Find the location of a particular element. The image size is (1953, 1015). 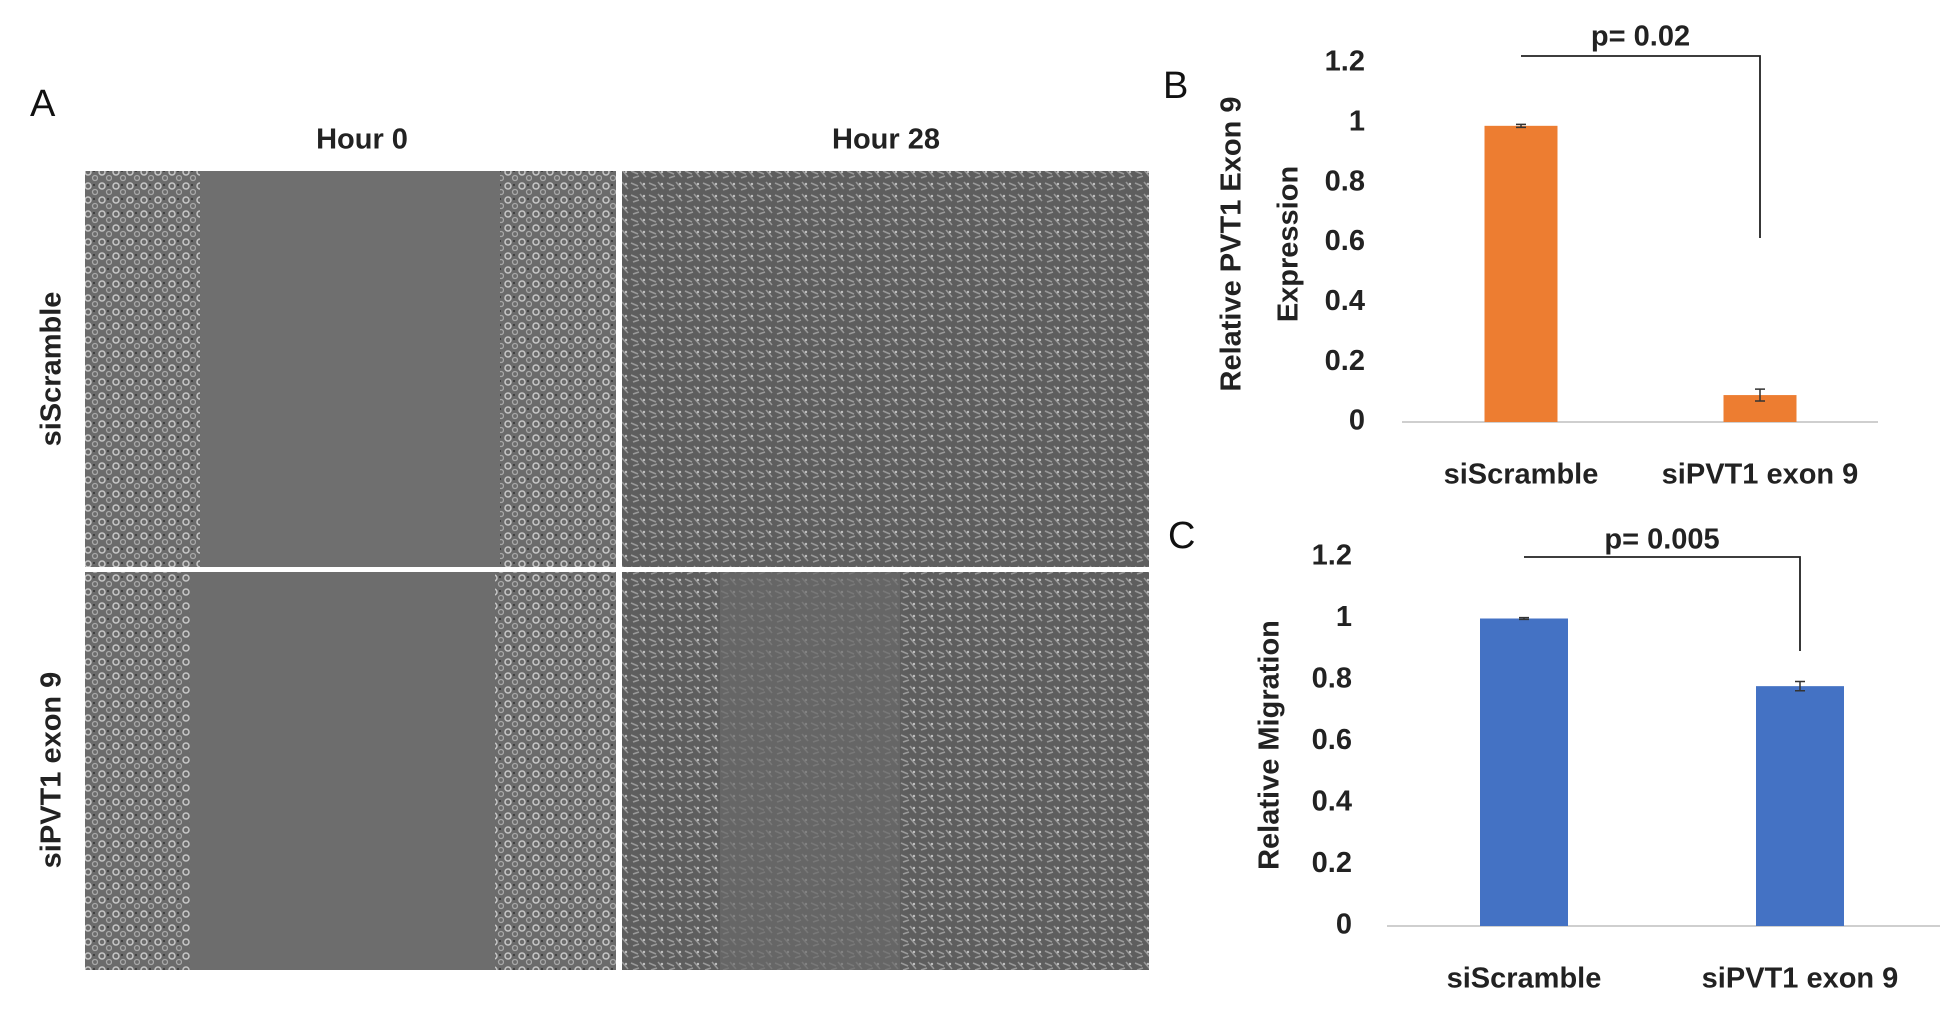

row-label: siPVT1 exon 9 is located at coordinates (52, 770).